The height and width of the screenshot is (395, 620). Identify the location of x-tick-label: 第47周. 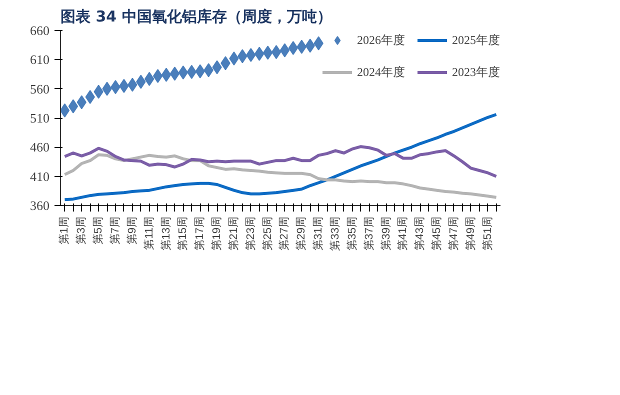
(454, 233).